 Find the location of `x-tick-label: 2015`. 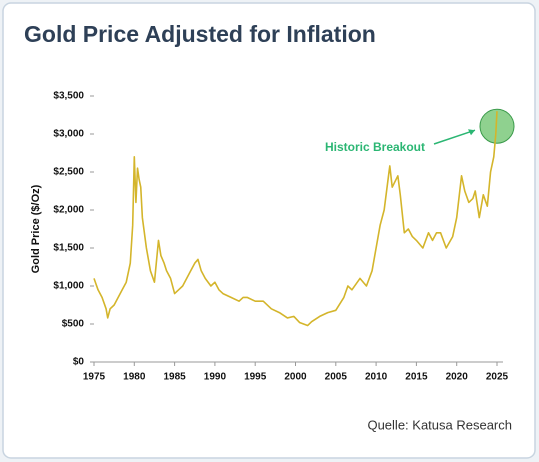

x-tick-label: 2015 is located at coordinates (416, 377).